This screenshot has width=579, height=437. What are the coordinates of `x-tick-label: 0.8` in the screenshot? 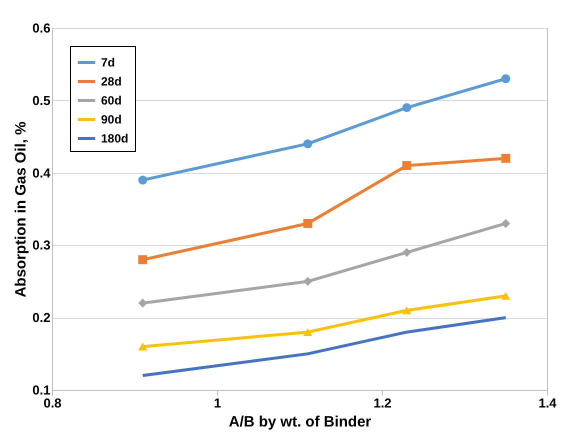 It's located at (52, 403).